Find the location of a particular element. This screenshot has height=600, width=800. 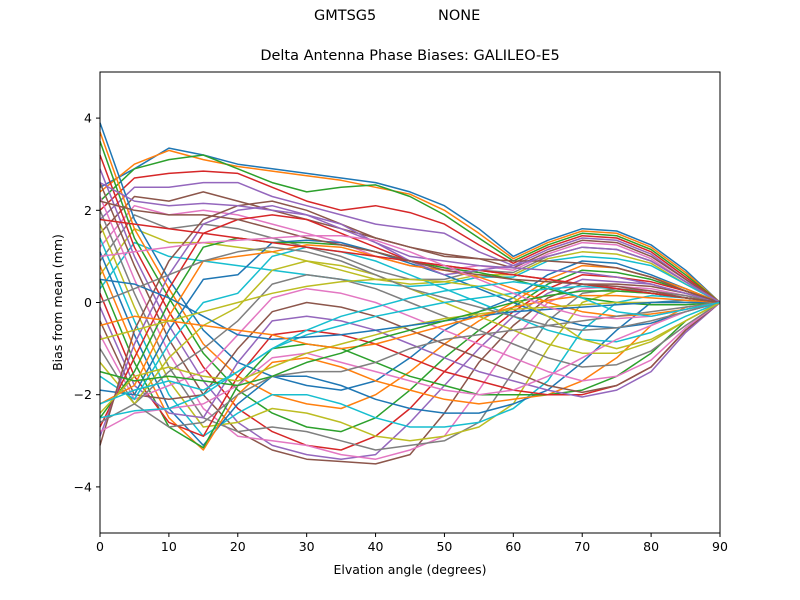

x-axis-label: Elvation angle (degrees) is located at coordinates (409, 569).